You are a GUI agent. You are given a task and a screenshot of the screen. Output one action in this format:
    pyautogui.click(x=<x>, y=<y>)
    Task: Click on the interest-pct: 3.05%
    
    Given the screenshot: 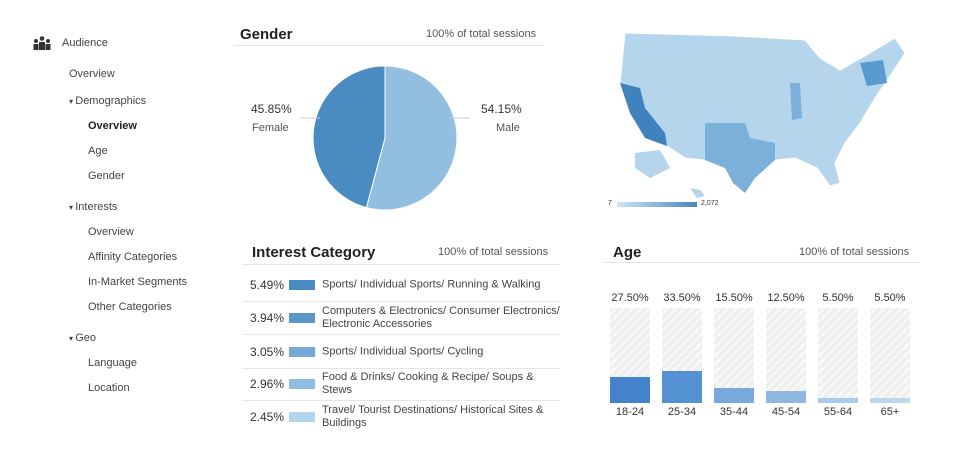 What is the action you would take?
    pyautogui.click(x=267, y=351)
    